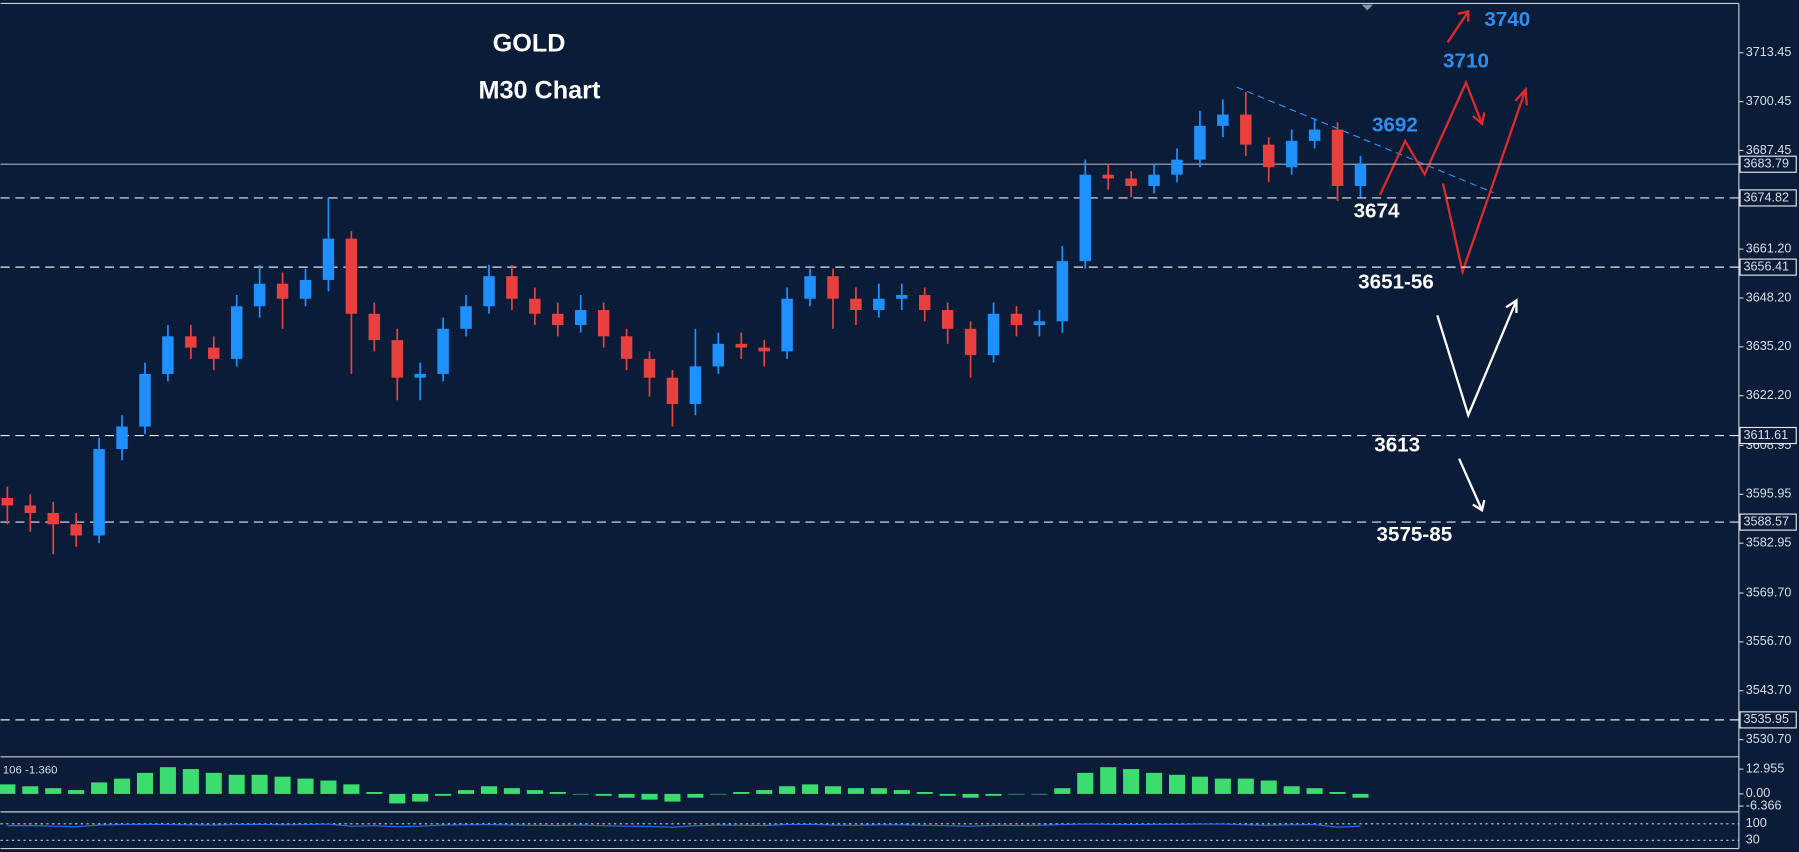 The width and height of the screenshot is (1799, 852). I want to click on y-tick-label: 3569.70, so click(1769, 592).